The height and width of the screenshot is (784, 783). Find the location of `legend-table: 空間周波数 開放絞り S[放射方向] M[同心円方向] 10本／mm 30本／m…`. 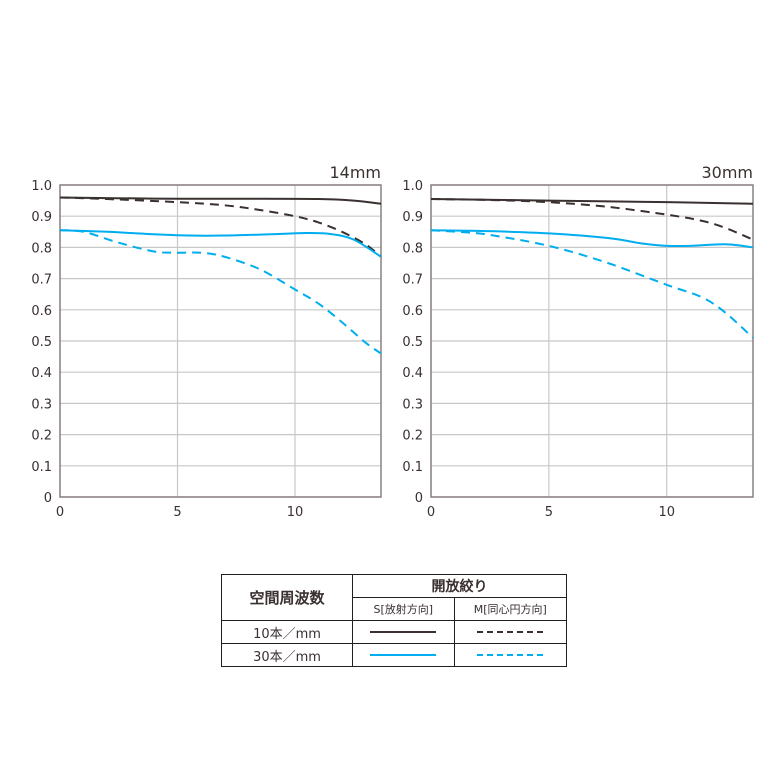

legend-table: 空間周波数 開放絞り S[放射方向] M[同心円方向] 10本／mm 30本／m… is located at coordinates (394, 620).